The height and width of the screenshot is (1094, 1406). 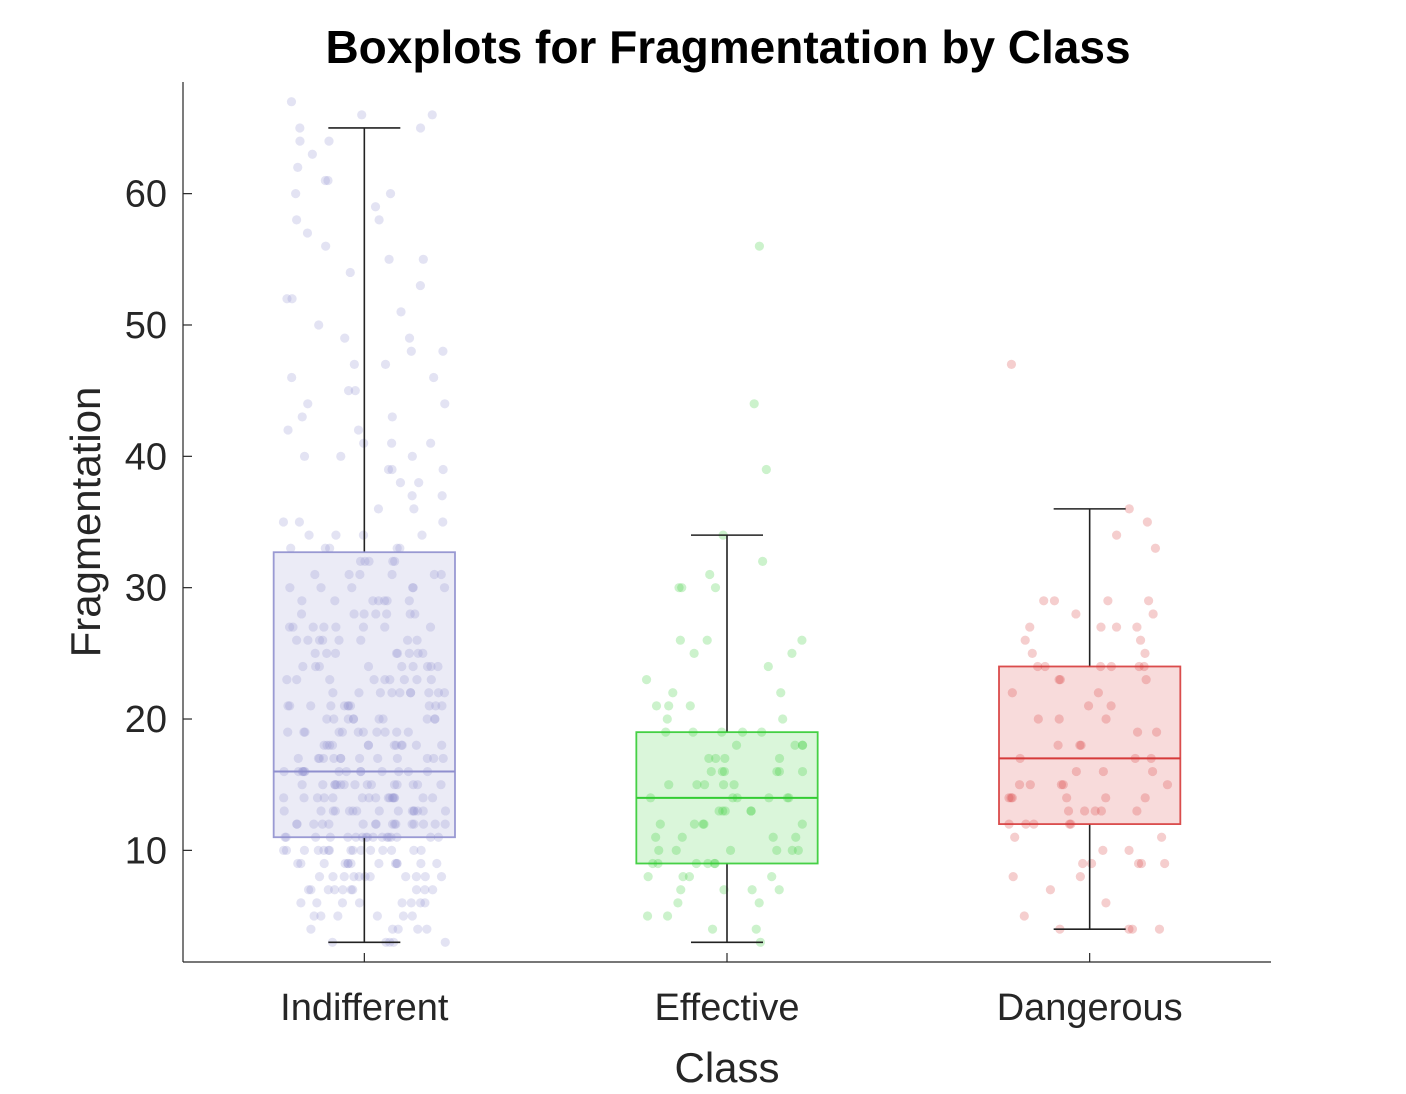 I want to click on x-tick-label: Indifferent, so click(x=364, y=1008).